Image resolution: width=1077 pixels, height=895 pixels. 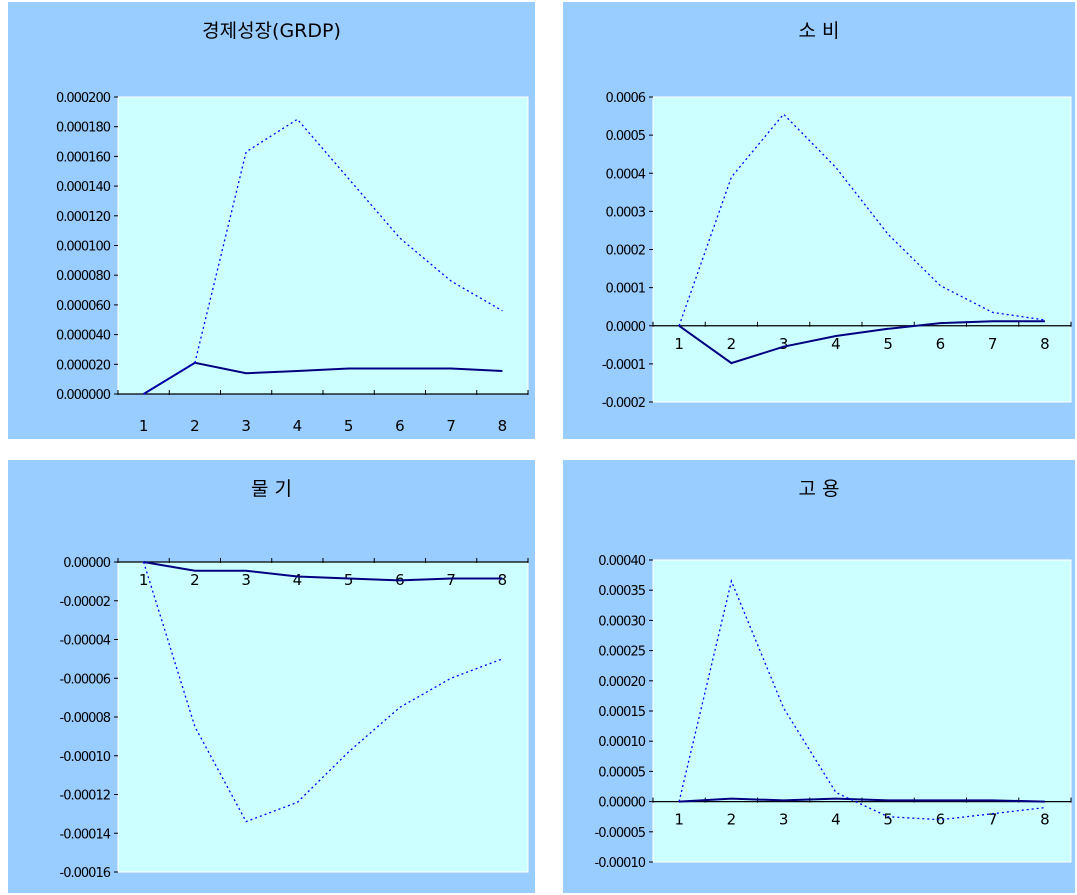 I want to click on chart-title: 소 비, so click(x=819, y=31).